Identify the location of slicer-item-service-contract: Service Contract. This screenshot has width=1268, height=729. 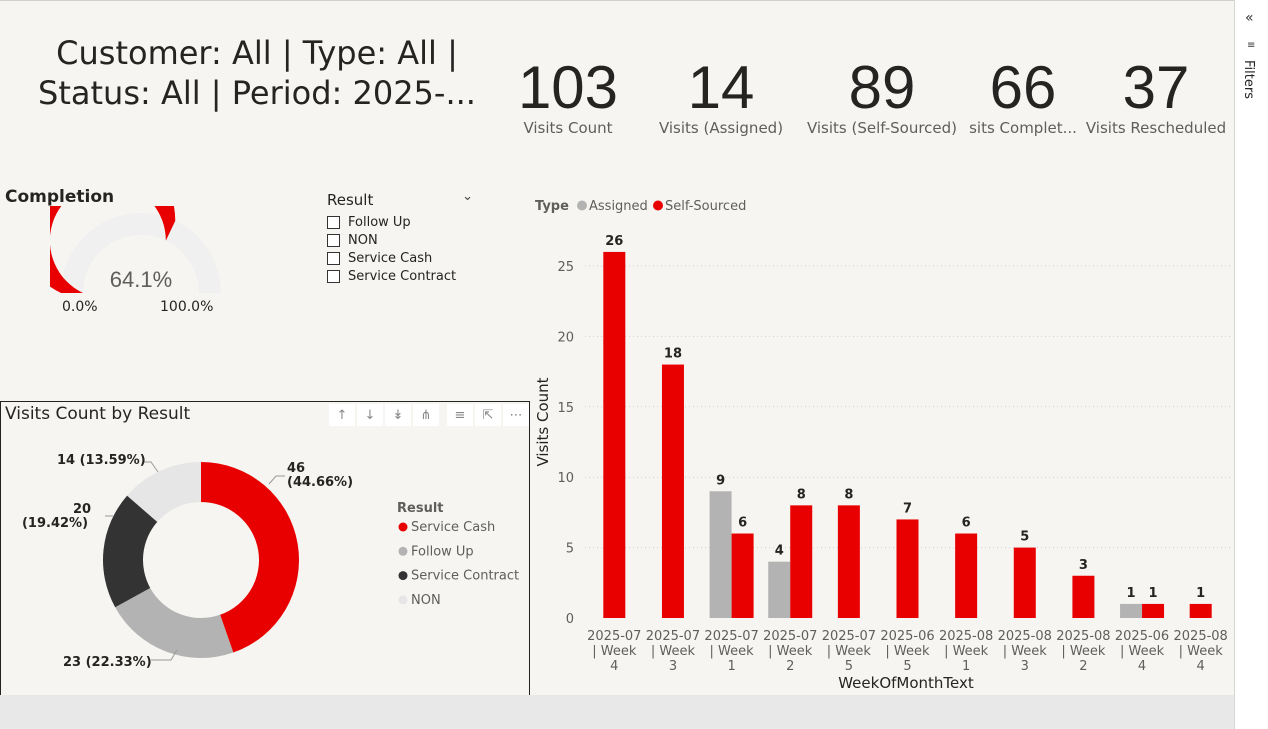
(402, 276).